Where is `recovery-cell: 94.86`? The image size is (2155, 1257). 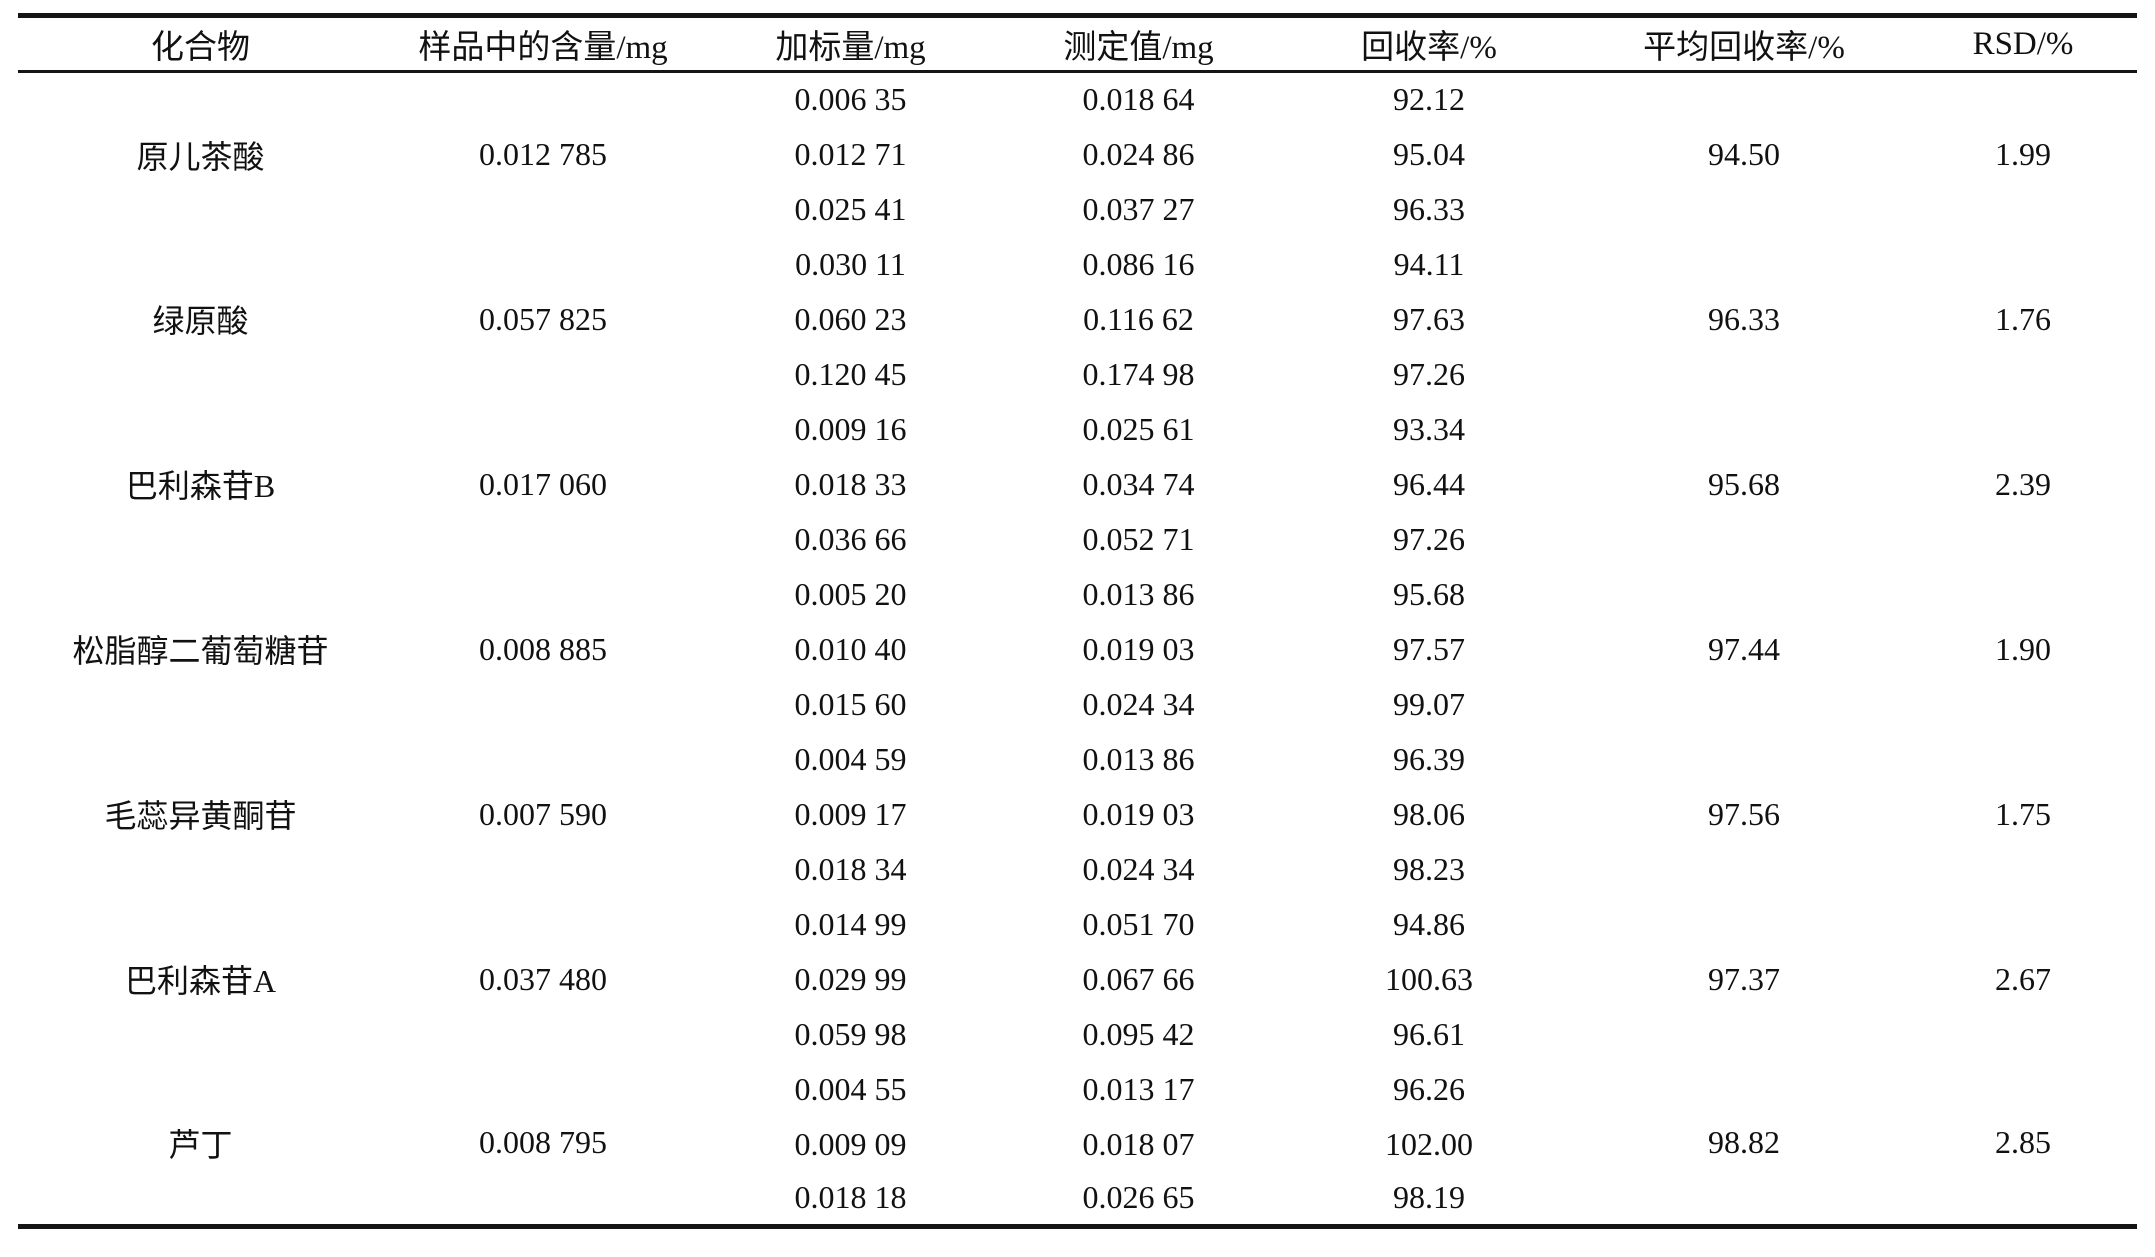
recovery-cell: 94.86 is located at coordinates (1429, 923).